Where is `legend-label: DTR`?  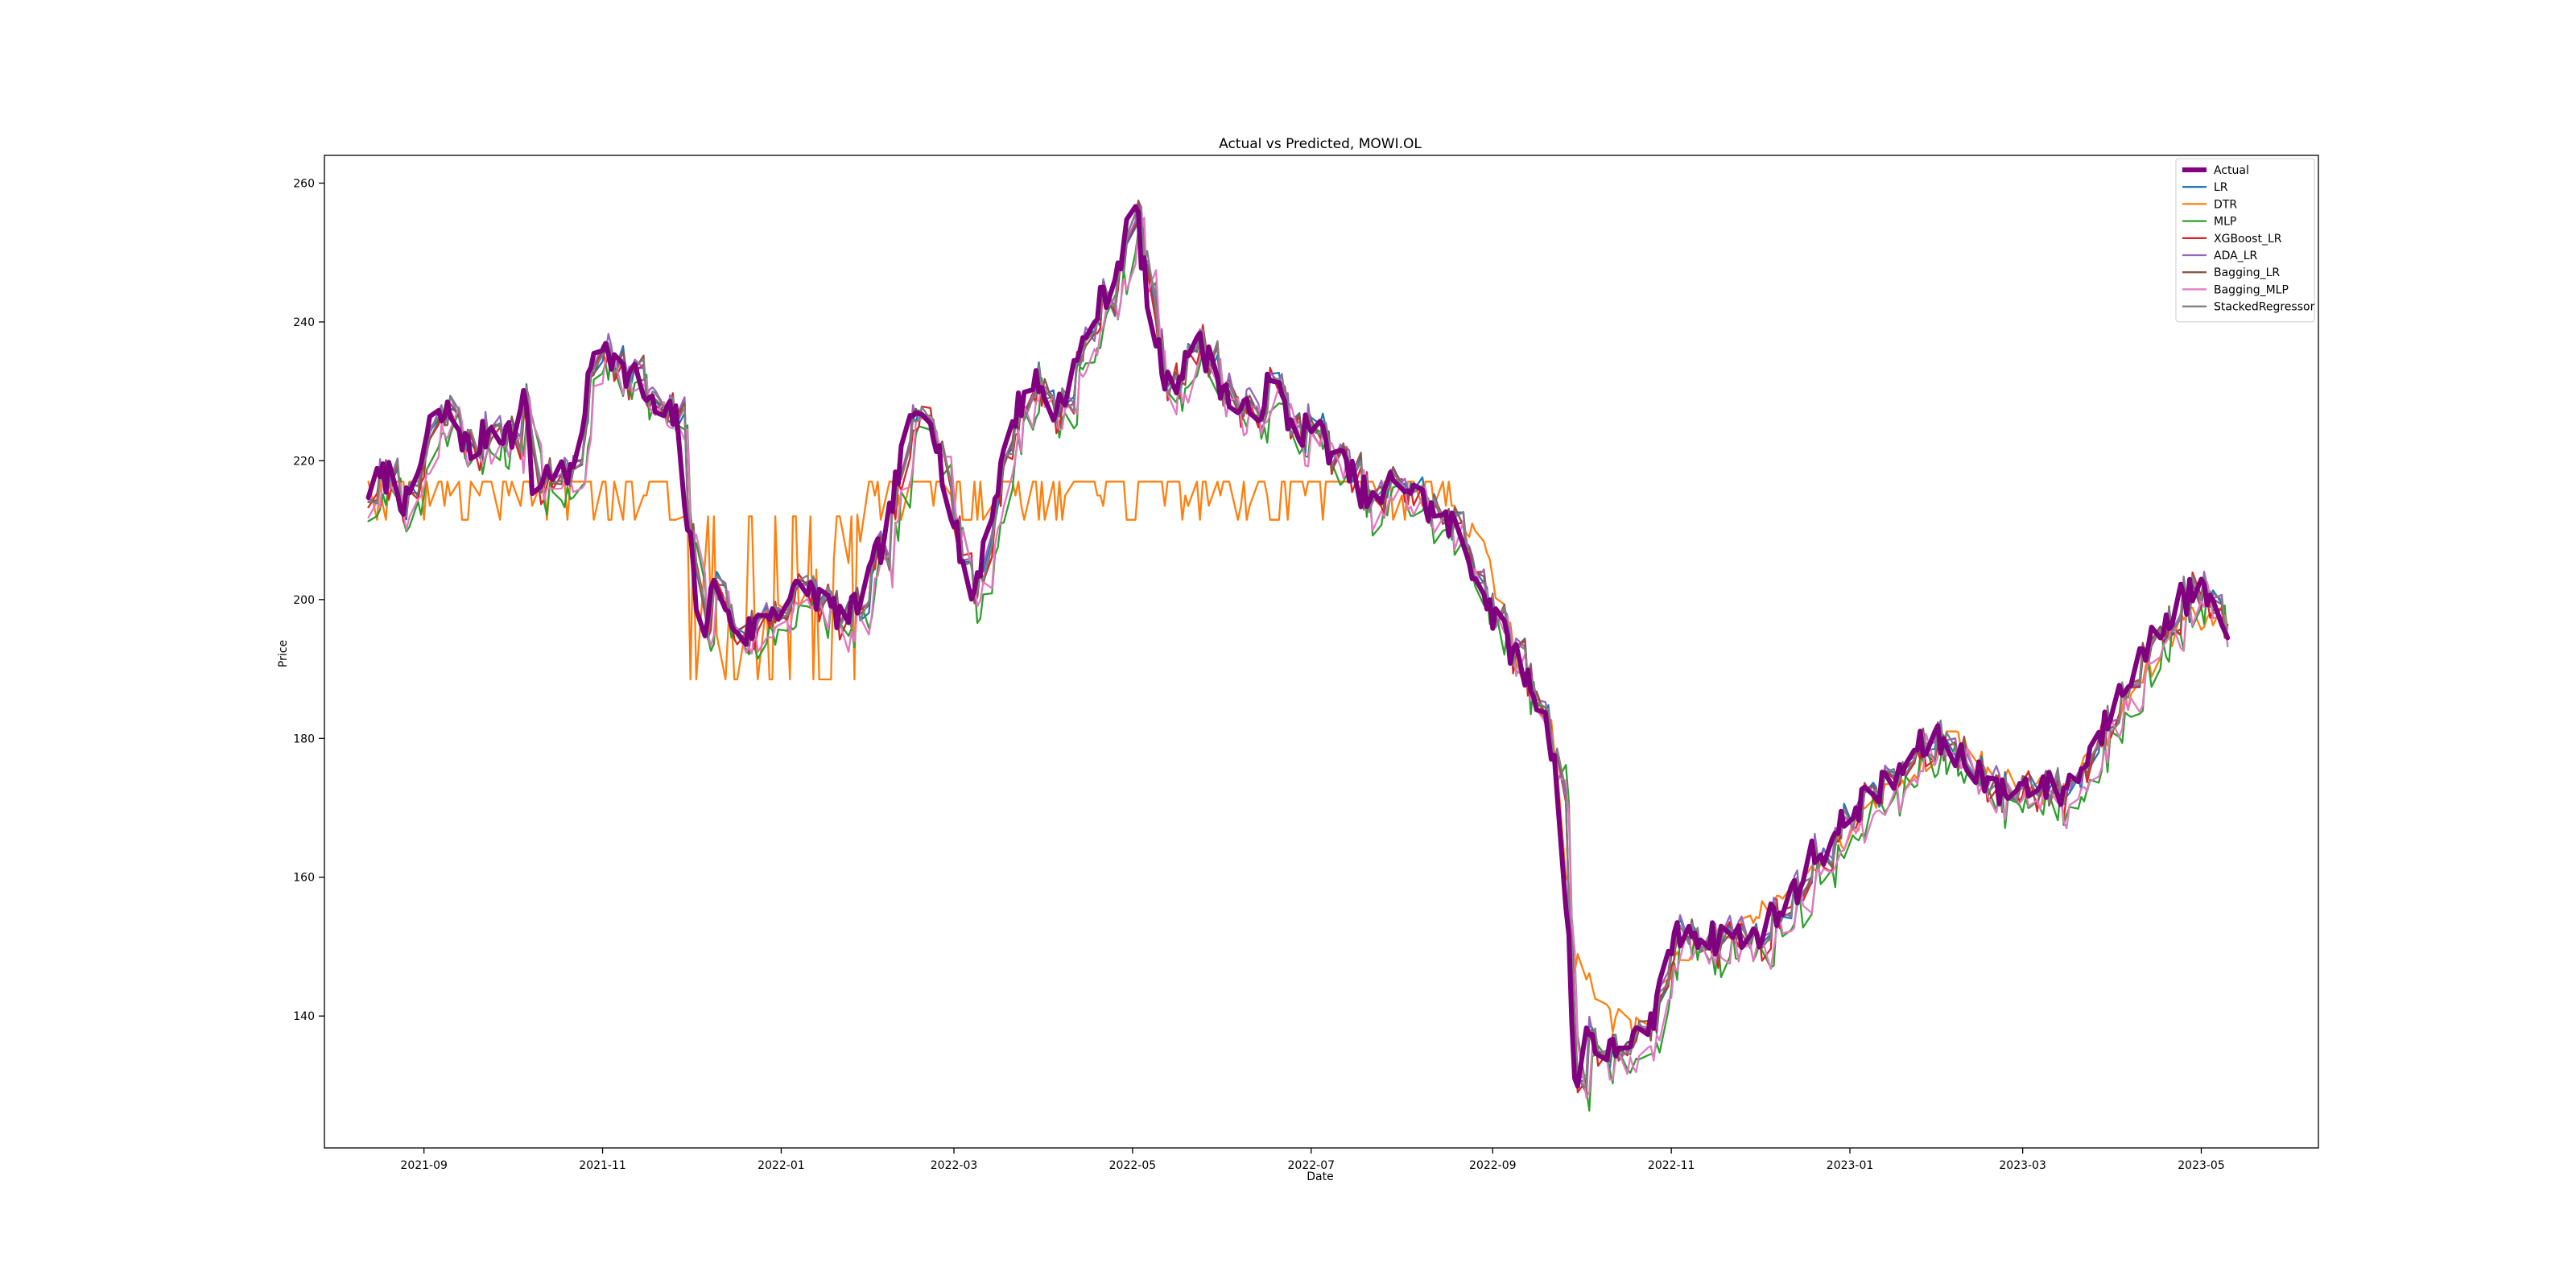
legend-label: DTR is located at coordinates (2225, 204).